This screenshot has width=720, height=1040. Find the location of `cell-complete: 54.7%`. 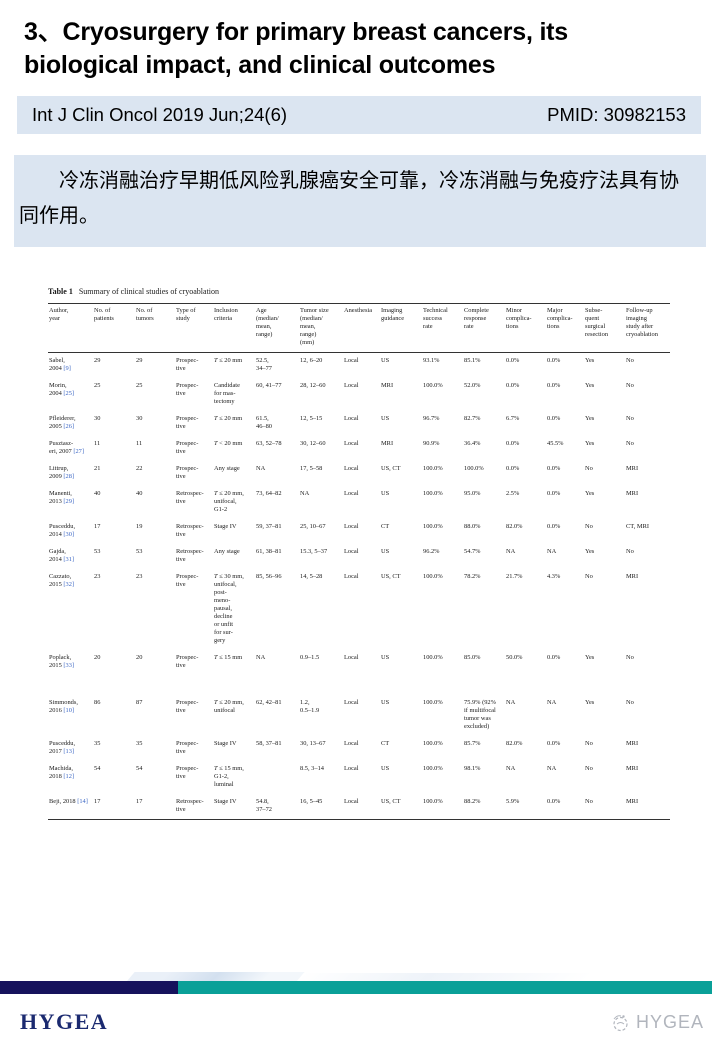

cell-complete: 54.7% is located at coordinates (472, 551).